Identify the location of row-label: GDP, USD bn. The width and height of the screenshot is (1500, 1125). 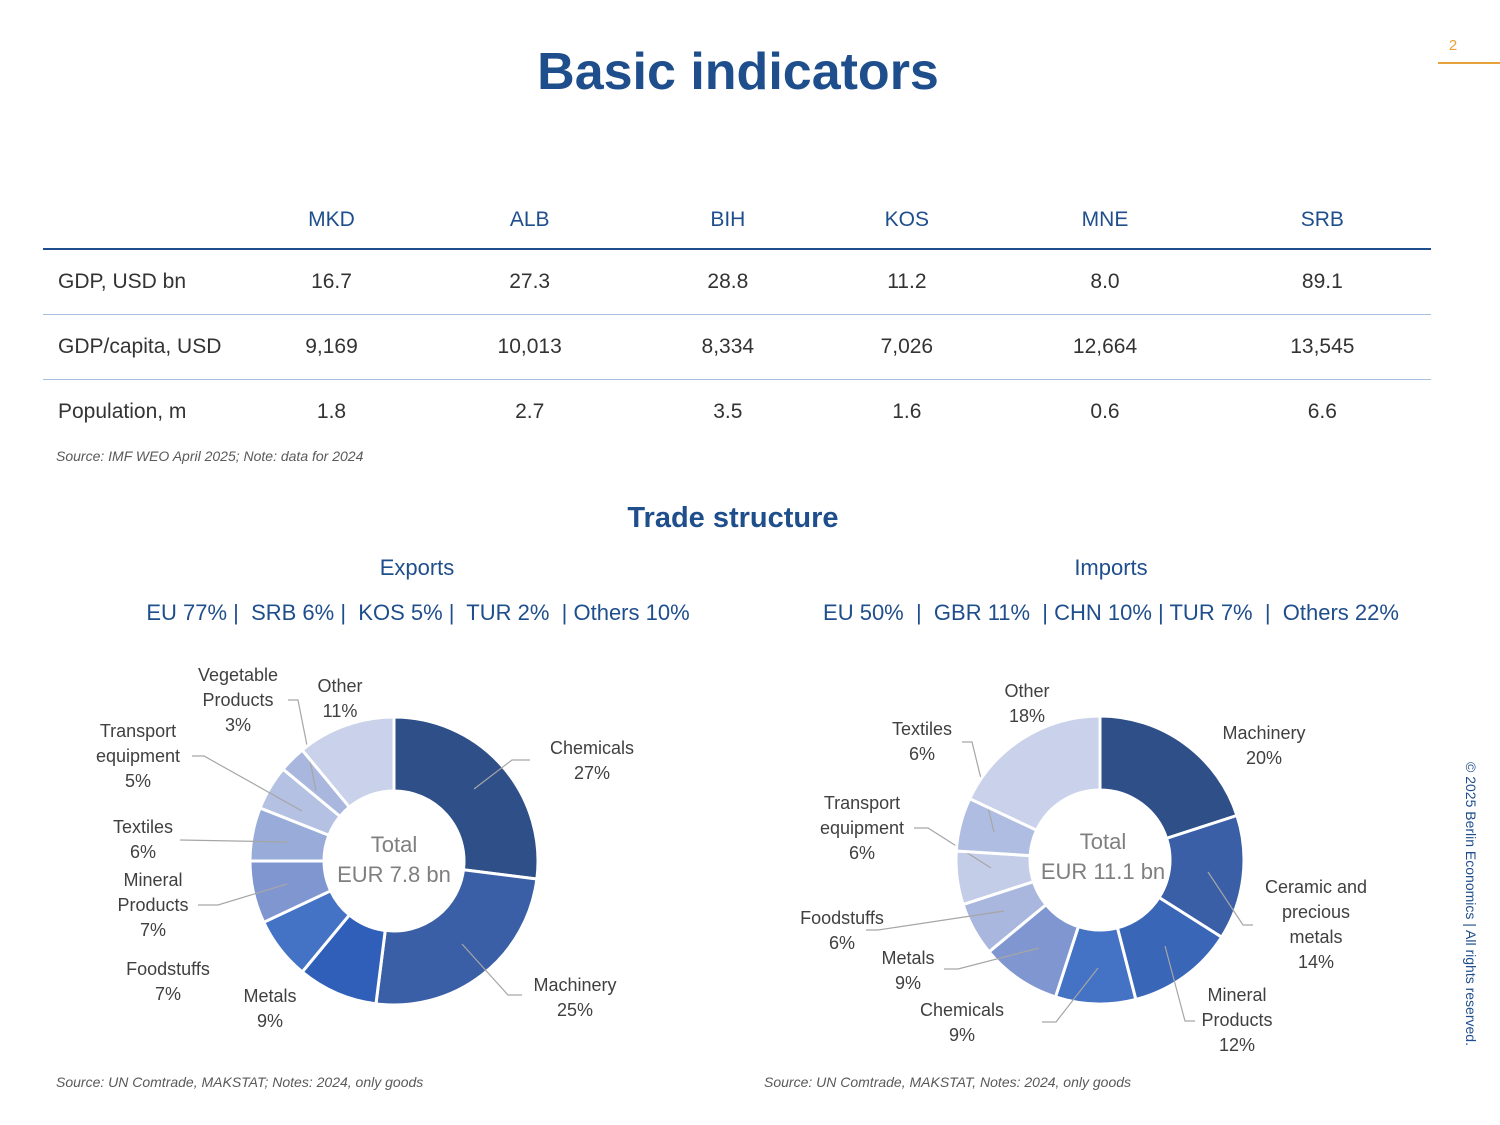
(142, 282).